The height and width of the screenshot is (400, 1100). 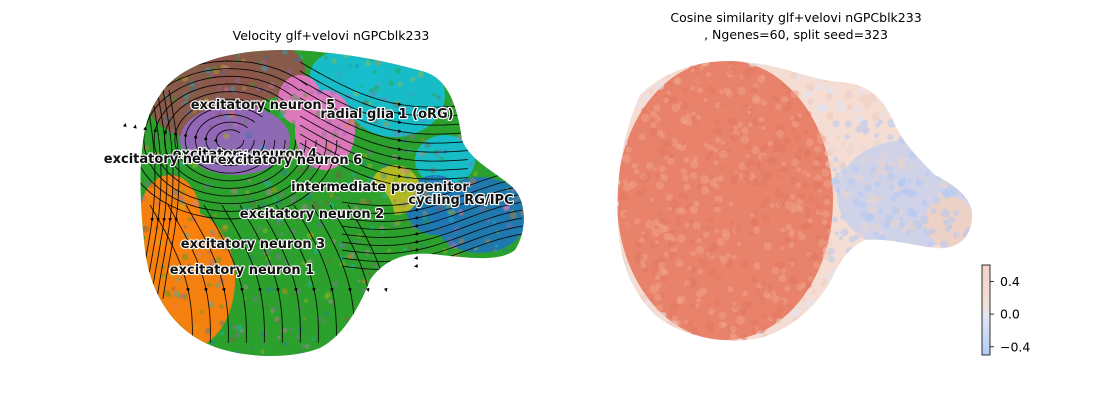 What do you see at coordinates (795, 17) in the screenshot?
I see `cosine-title-line1: Cosine similarity glf+velovi nGPCblk233` at bounding box center [795, 17].